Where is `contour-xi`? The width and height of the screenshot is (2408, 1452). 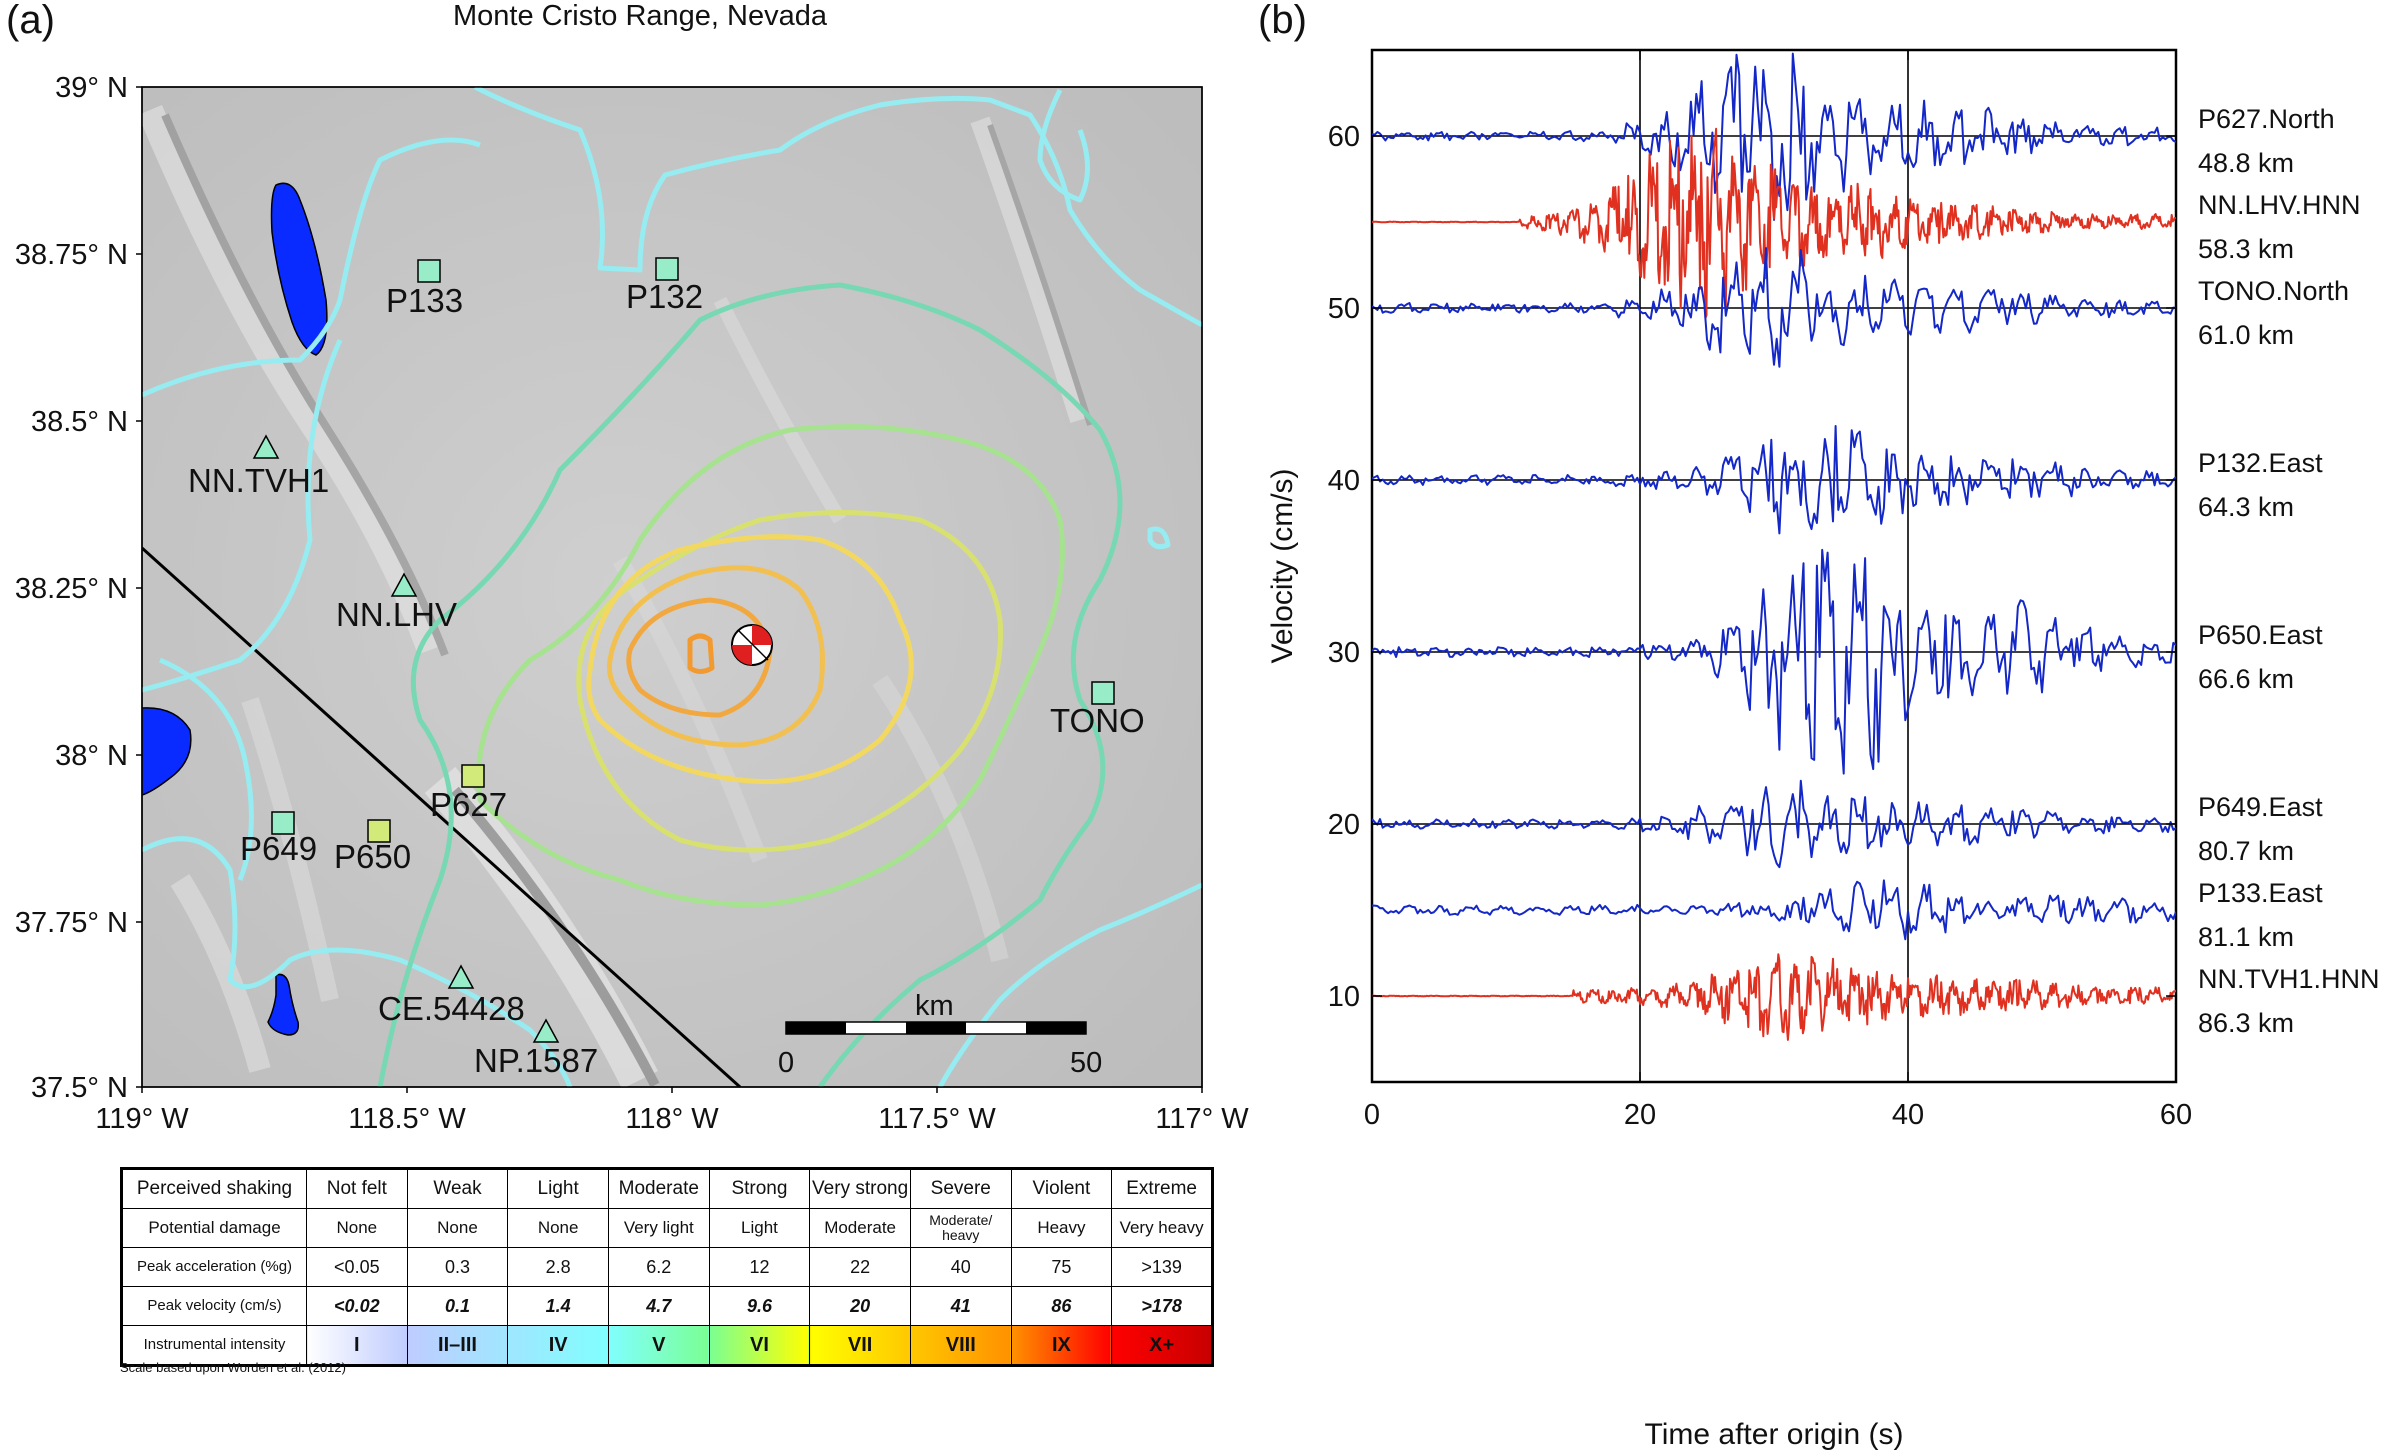 contour-xi is located at coordinates (701, 653).